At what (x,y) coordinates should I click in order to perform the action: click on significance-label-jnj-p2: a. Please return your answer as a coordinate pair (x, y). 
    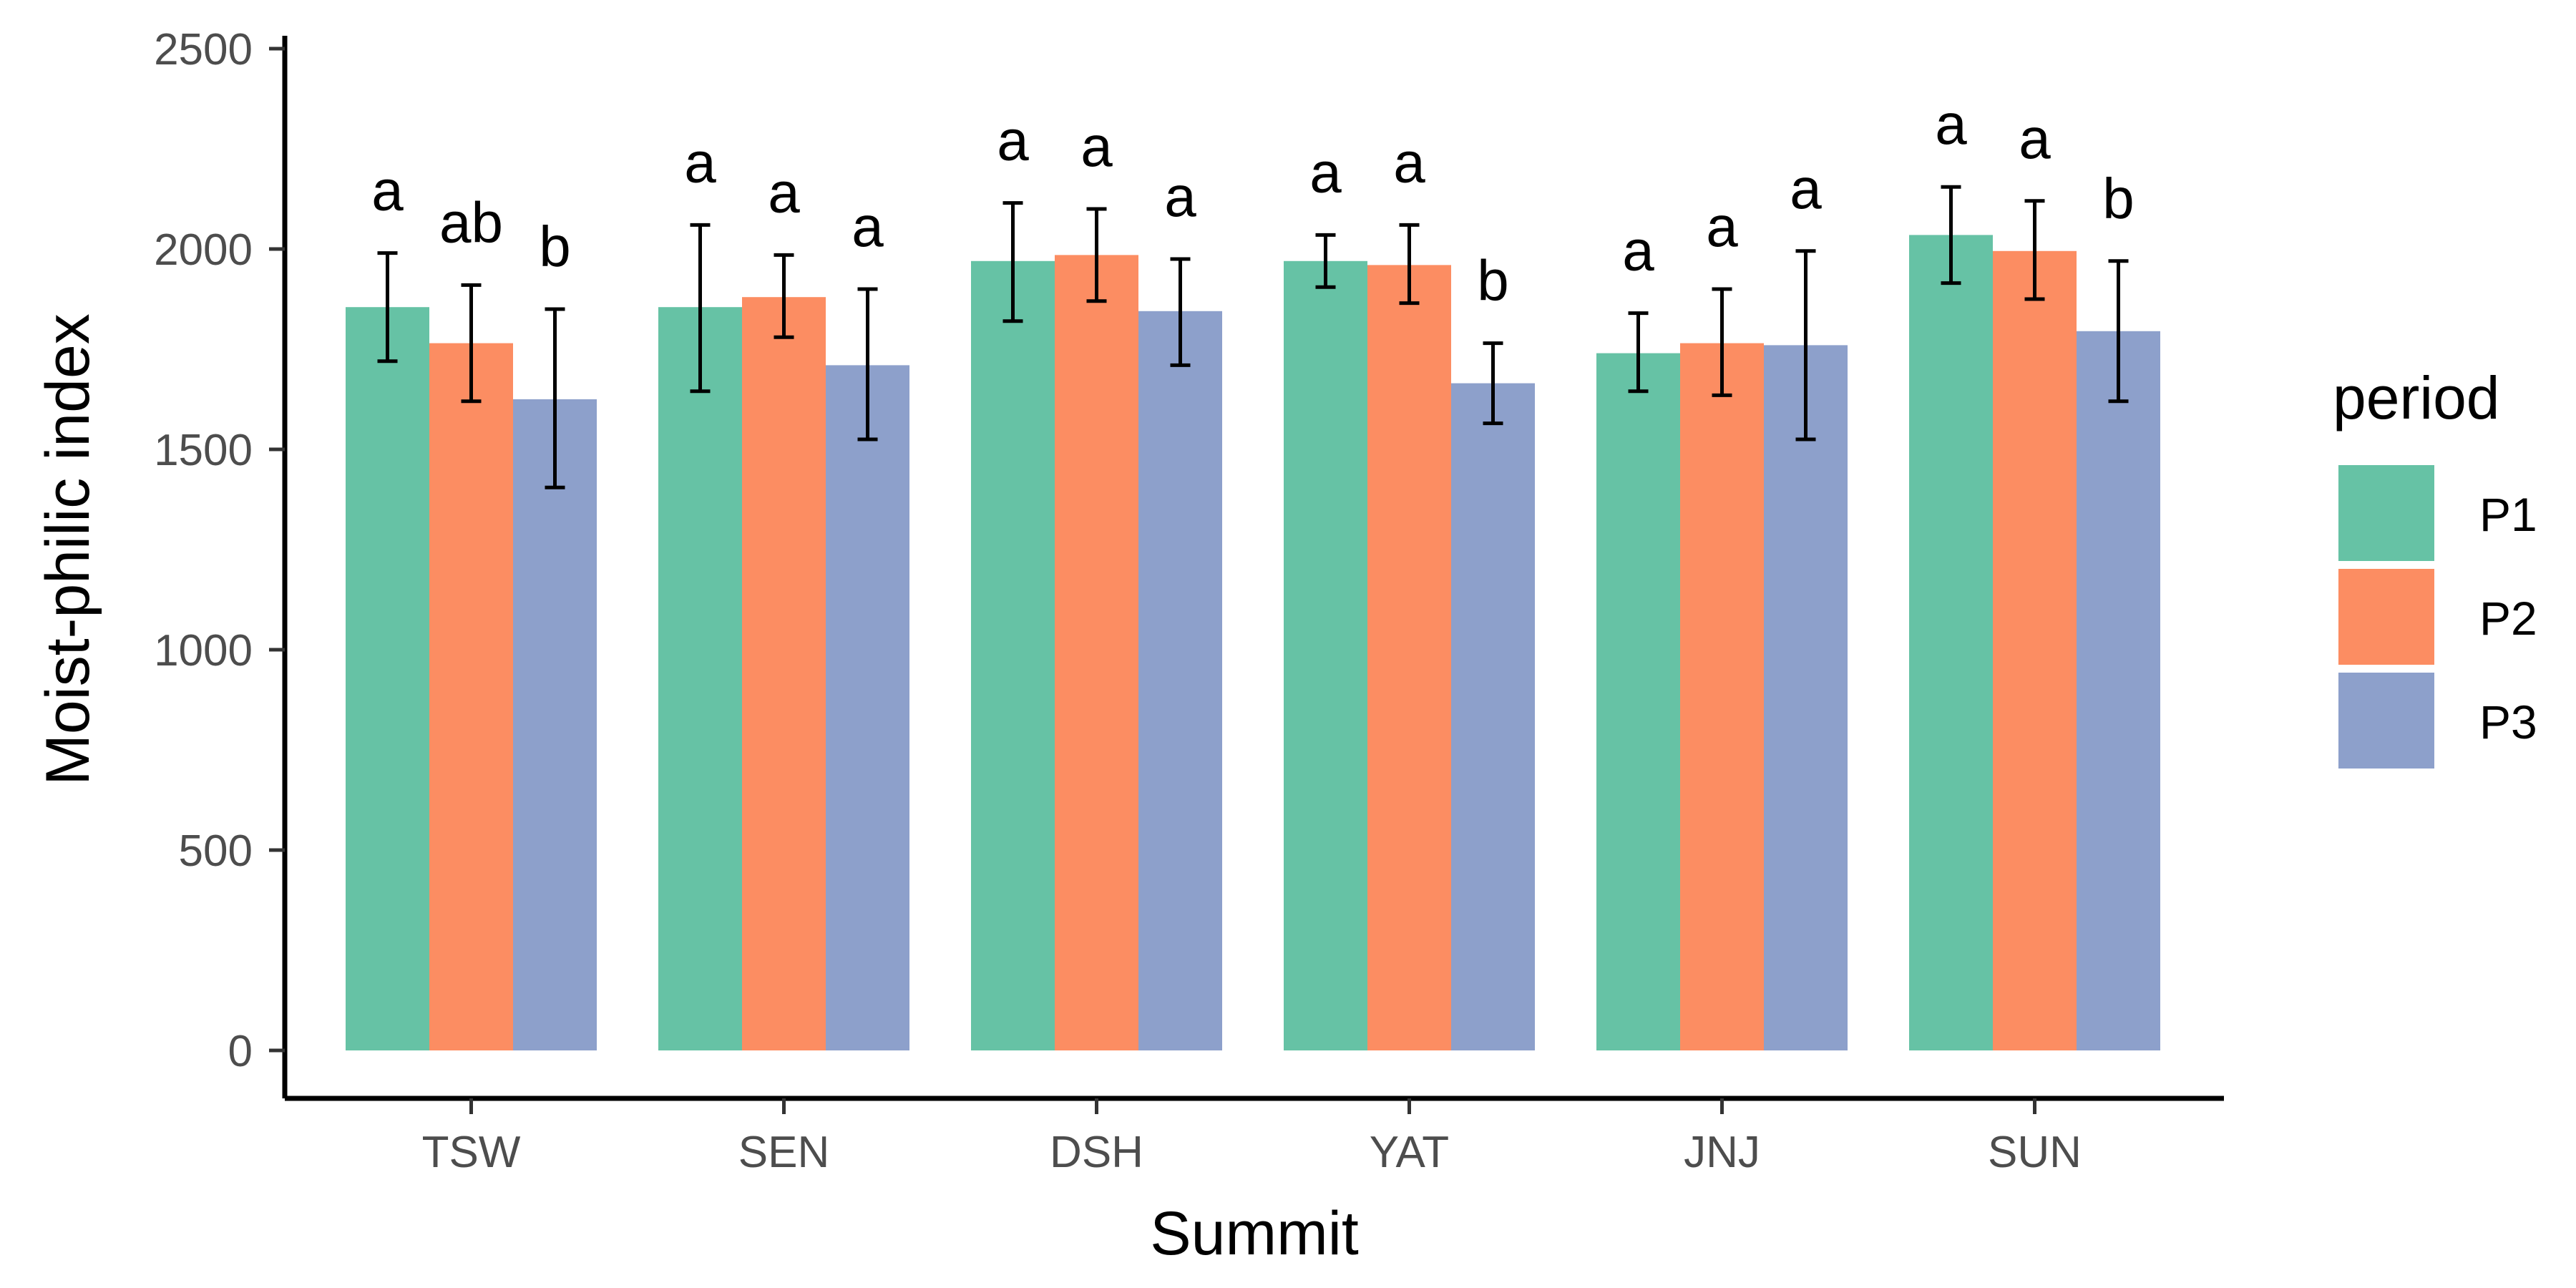
    Looking at the image, I should click on (1722, 226).